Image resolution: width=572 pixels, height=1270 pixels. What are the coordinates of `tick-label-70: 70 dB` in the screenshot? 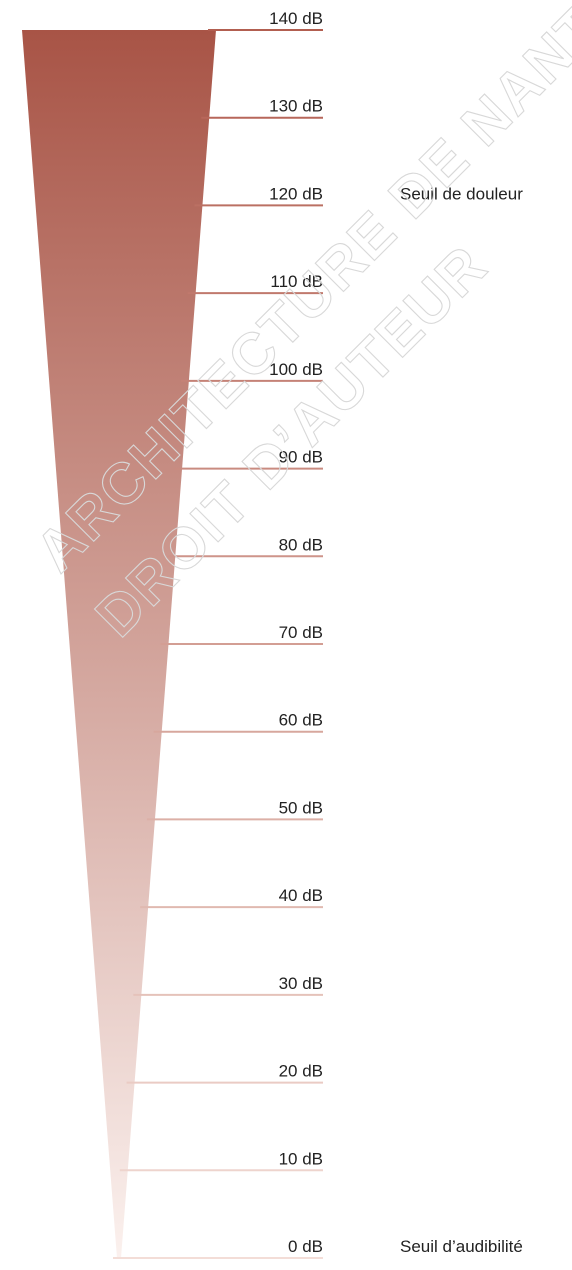 It's located at (301, 632).